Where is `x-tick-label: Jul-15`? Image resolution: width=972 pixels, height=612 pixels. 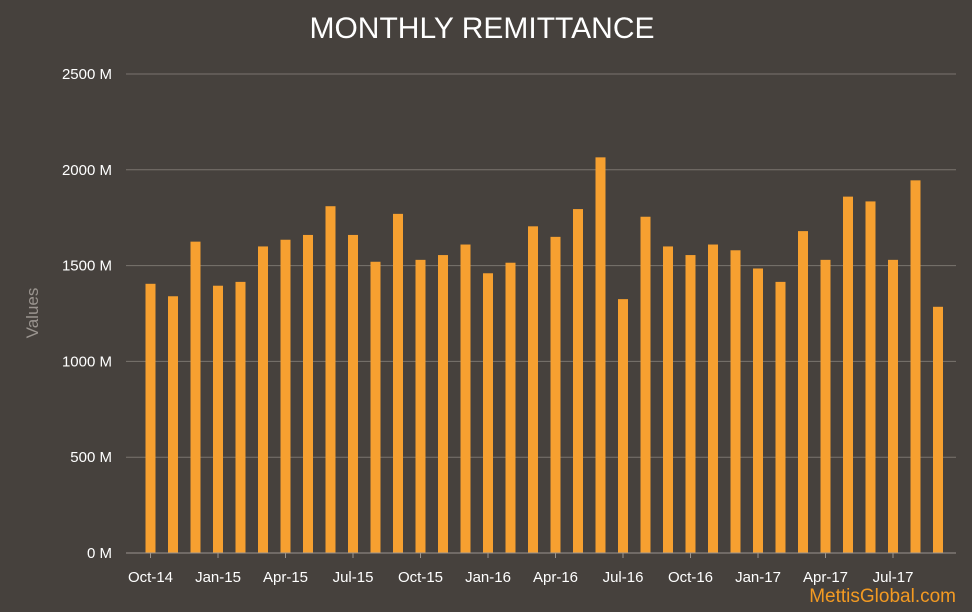
x-tick-label: Jul-15 is located at coordinates (353, 577).